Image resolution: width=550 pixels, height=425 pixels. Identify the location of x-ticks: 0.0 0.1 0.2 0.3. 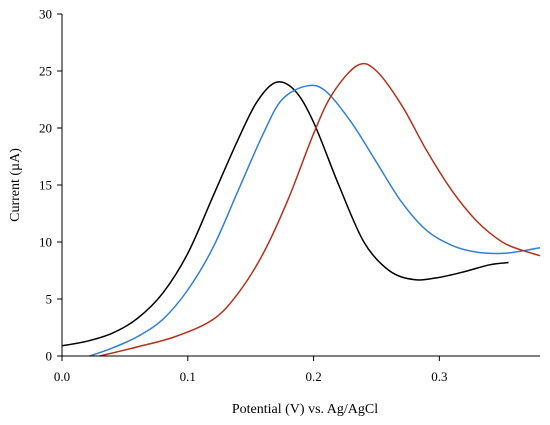
(250, 370).